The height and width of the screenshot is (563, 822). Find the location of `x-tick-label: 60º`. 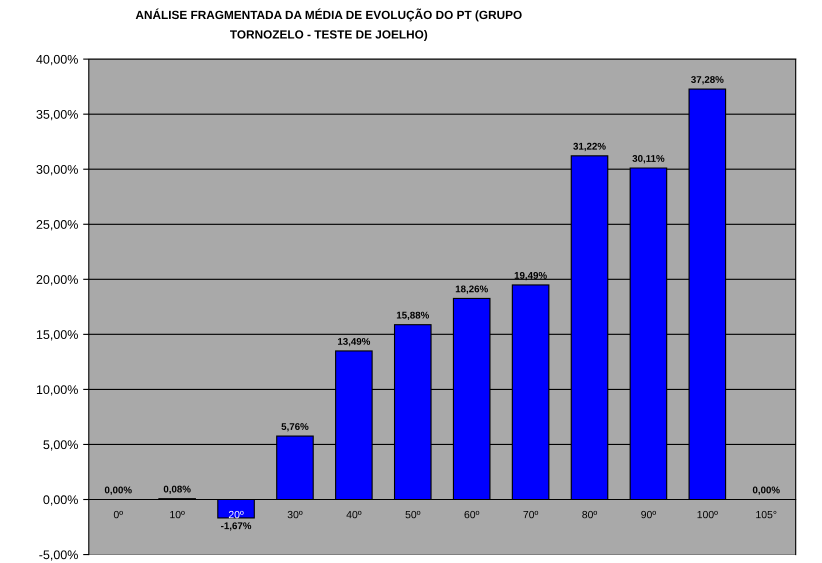

x-tick-label: 60º is located at coordinates (472, 514).